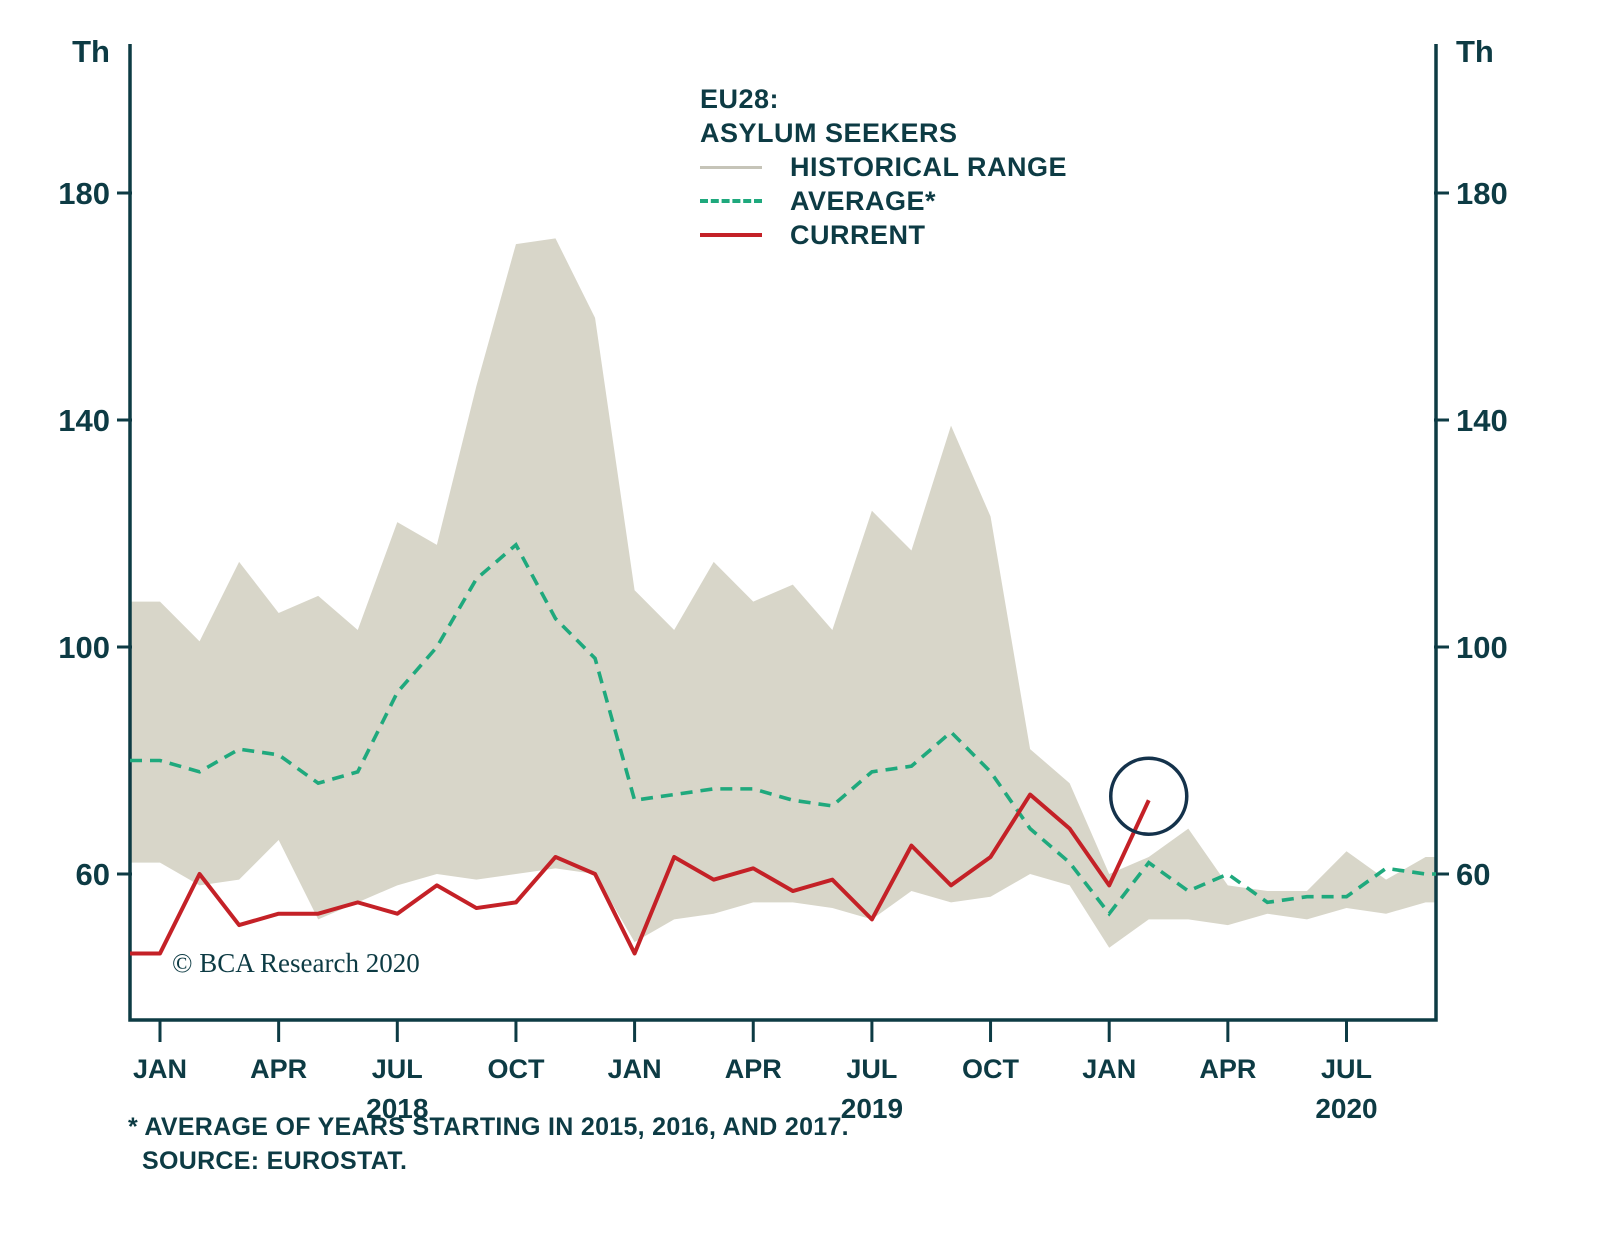 This screenshot has height=1240, width=1600. What do you see at coordinates (858, 234) in the screenshot?
I see `legend-label-current: CURRENT` at bounding box center [858, 234].